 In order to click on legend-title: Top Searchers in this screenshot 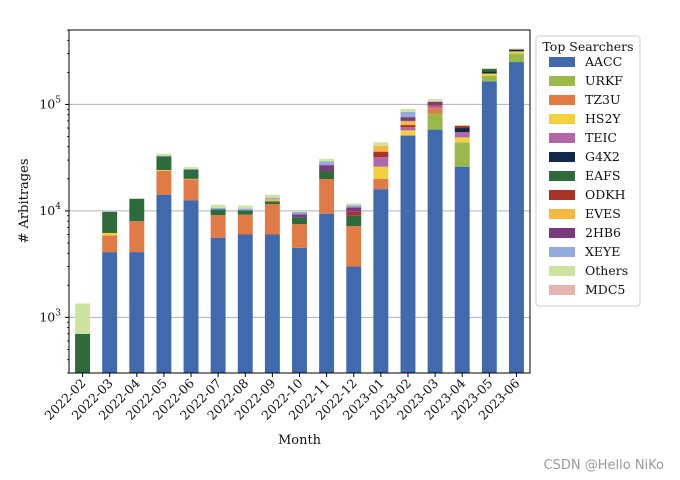, I will do `click(587, 46)`.